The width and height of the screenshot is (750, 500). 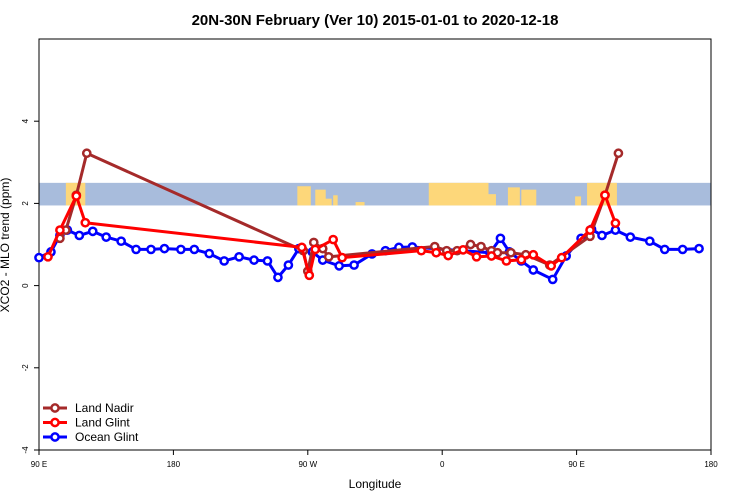 I want to click on map-band, so click(x=375, y=194).